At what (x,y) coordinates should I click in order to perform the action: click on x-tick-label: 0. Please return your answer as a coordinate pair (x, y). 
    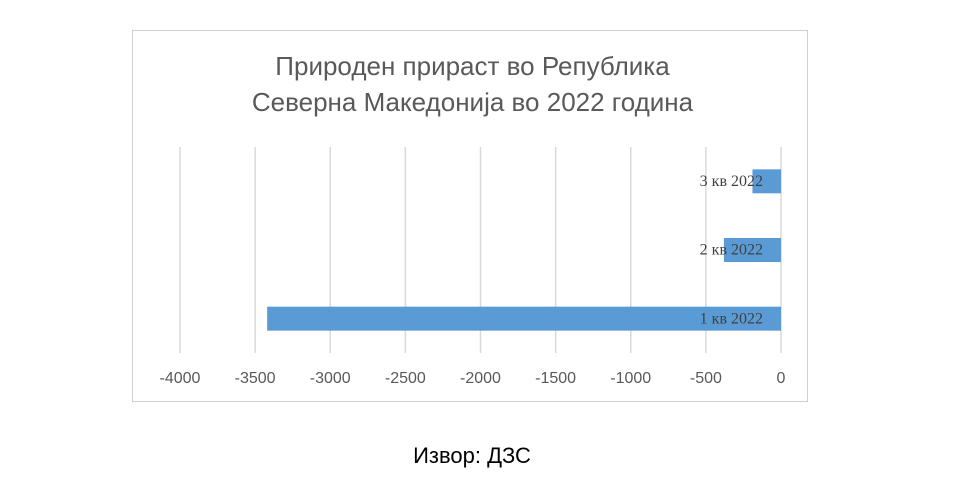
    Looking at the image, I should click on (781, 378).